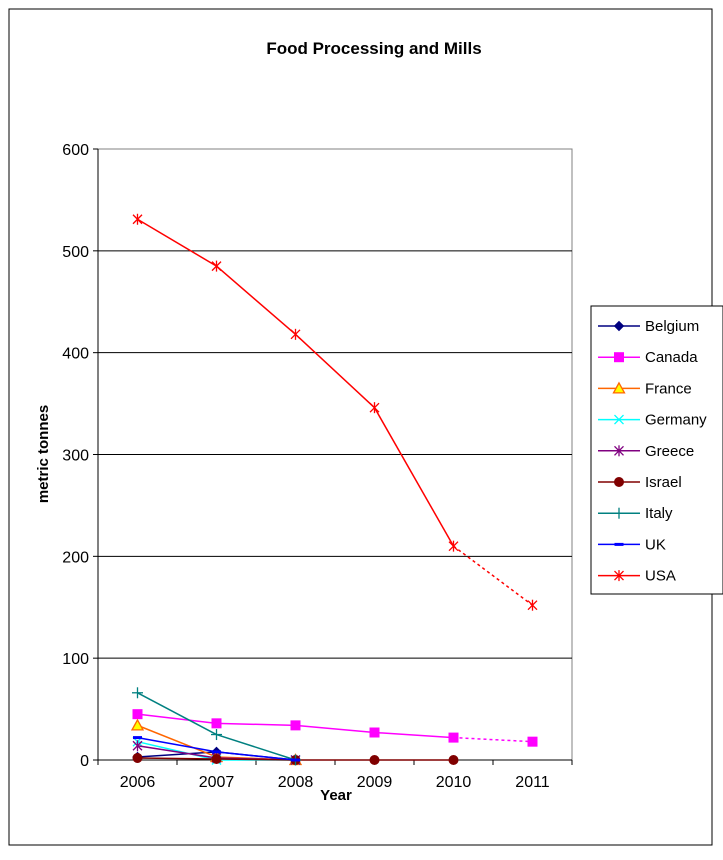 This screenshot has width=723, height=860. I want to click on x-tick-label: 2010, so click(454, 782).